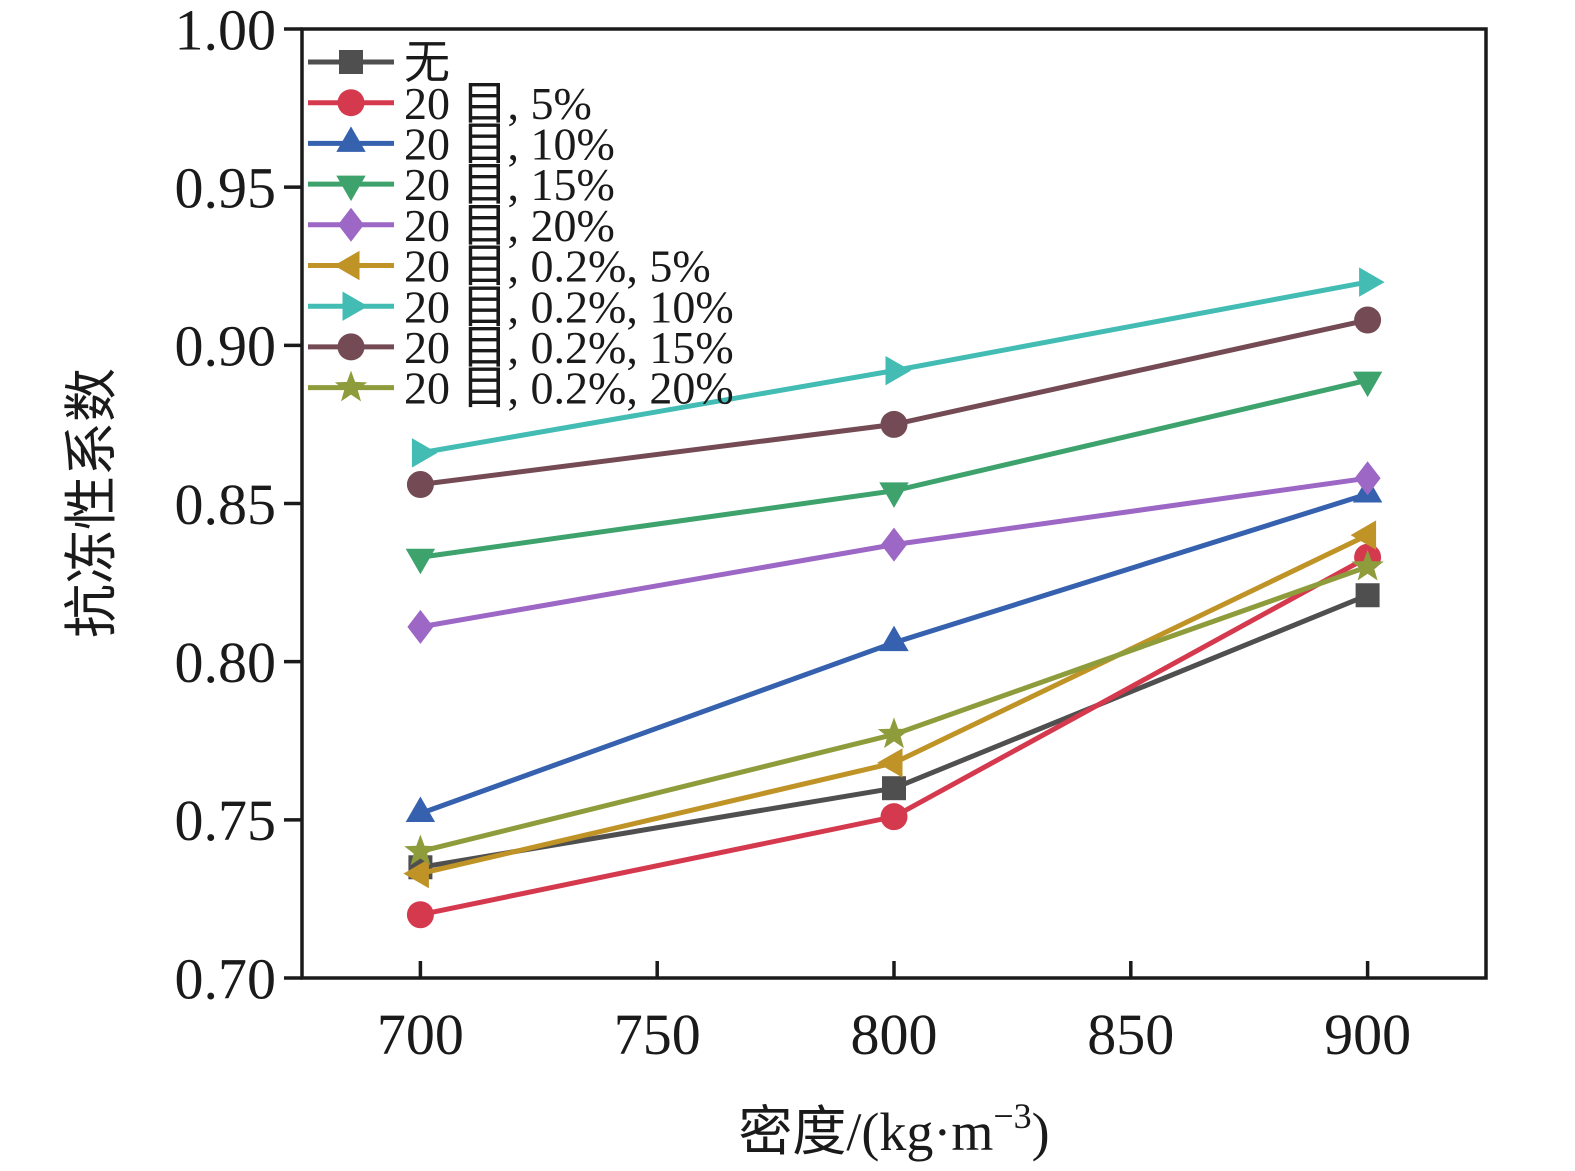  I want to click on legend-item-label: 20 目, 10%, so click(509, 144).